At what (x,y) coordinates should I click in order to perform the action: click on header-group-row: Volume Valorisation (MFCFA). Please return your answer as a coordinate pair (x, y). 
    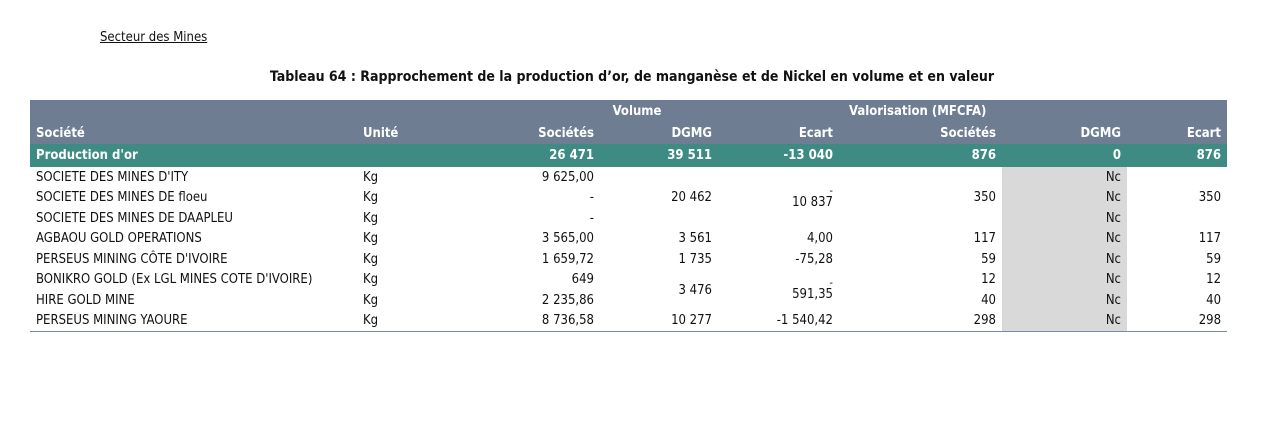
    Looking at the image, I should click on (629, 111).